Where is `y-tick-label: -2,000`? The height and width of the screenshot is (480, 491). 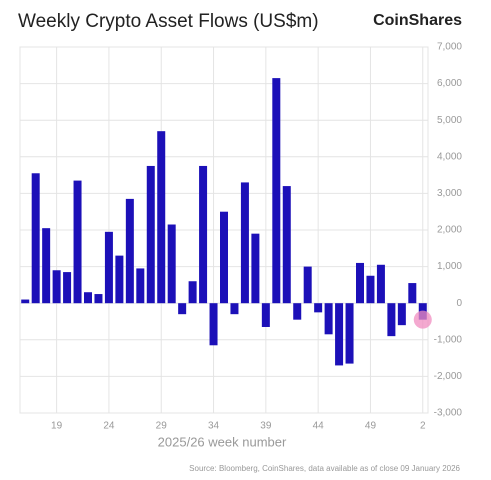
y-tick-label: -2,000 is located at coordinates (448, 376).